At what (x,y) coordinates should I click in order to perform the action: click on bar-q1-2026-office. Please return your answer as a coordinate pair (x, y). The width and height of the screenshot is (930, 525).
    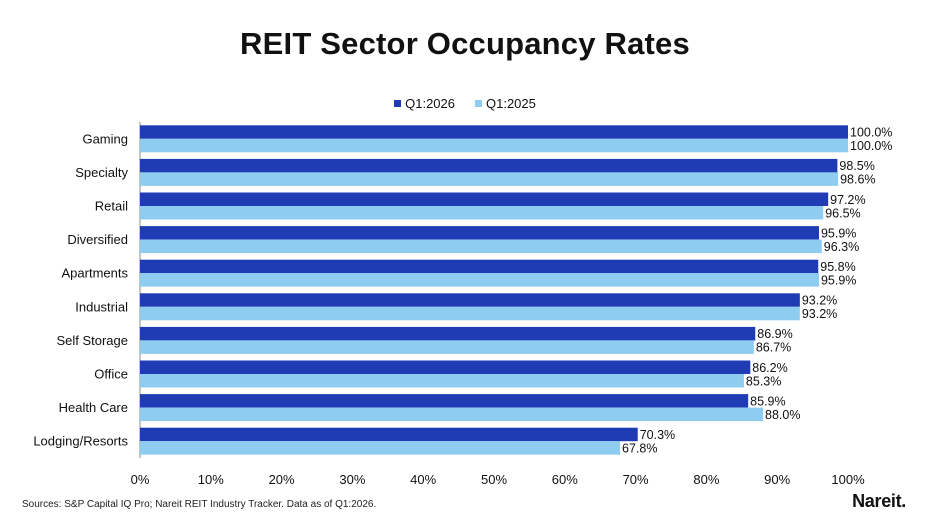
    Looking at the image, I should click on (445, 367).